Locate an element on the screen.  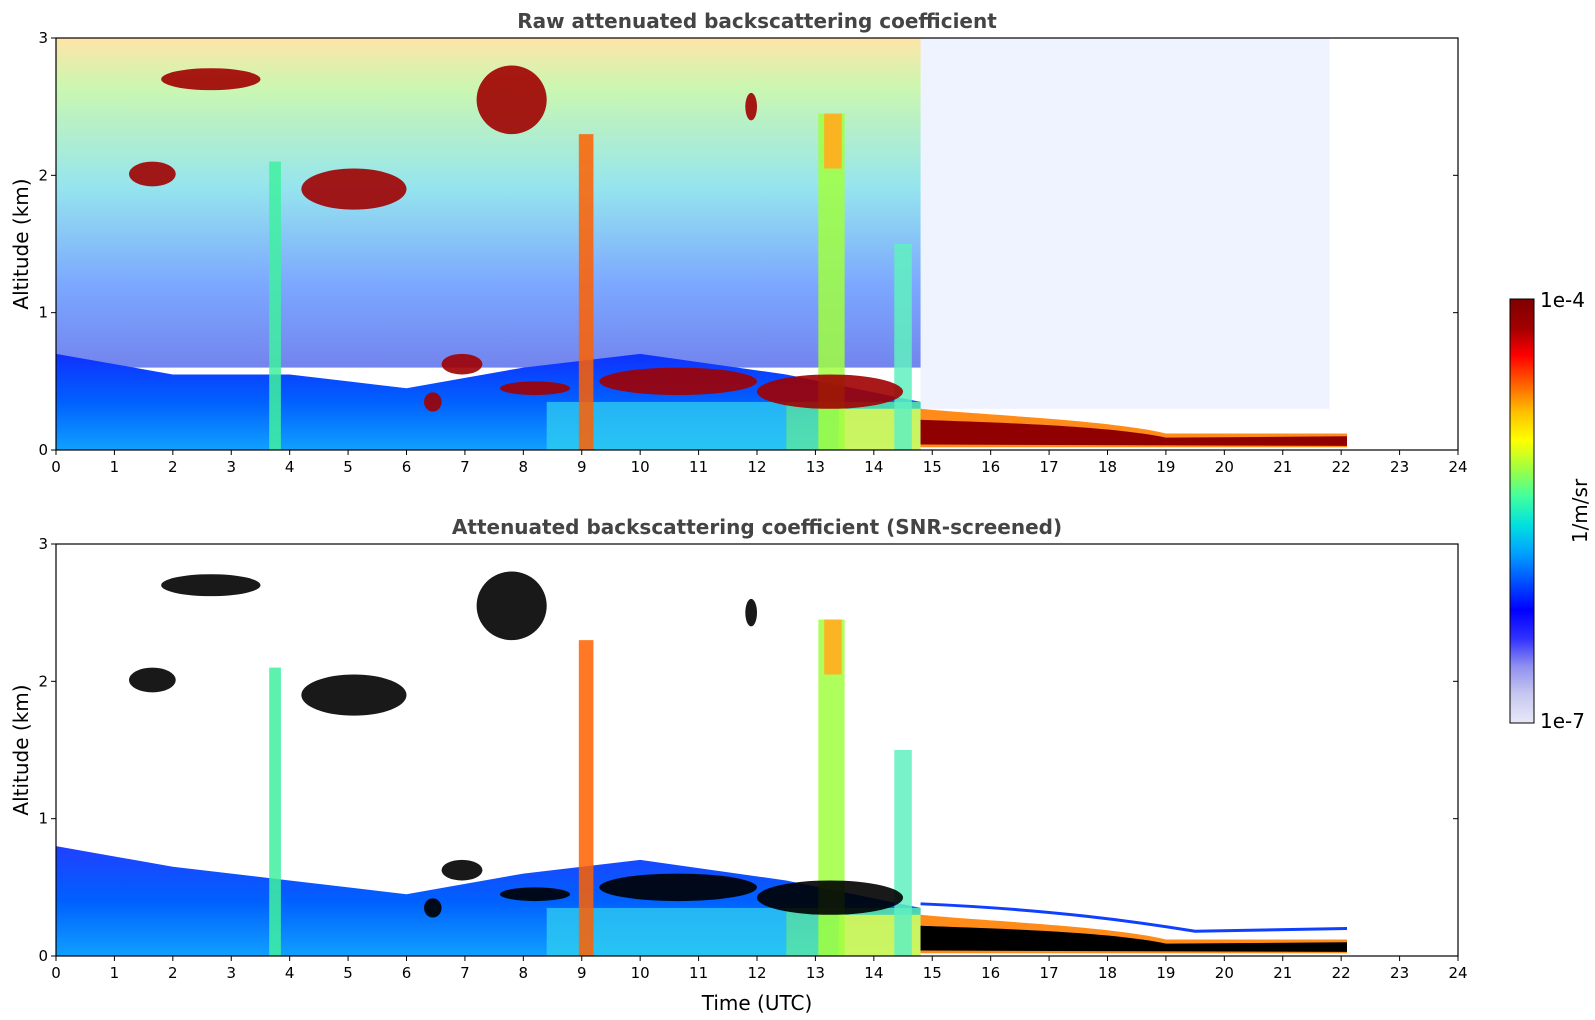
x-tick-label: 21 is located at coordinates (1282, 467).